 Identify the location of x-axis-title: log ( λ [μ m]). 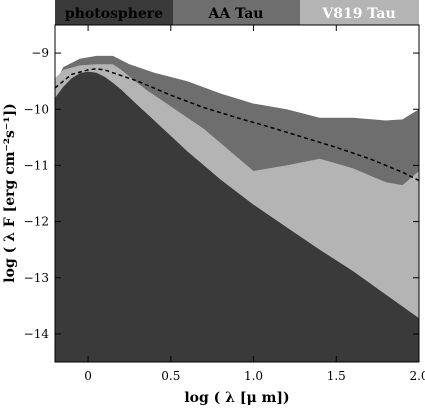
(236, 398).